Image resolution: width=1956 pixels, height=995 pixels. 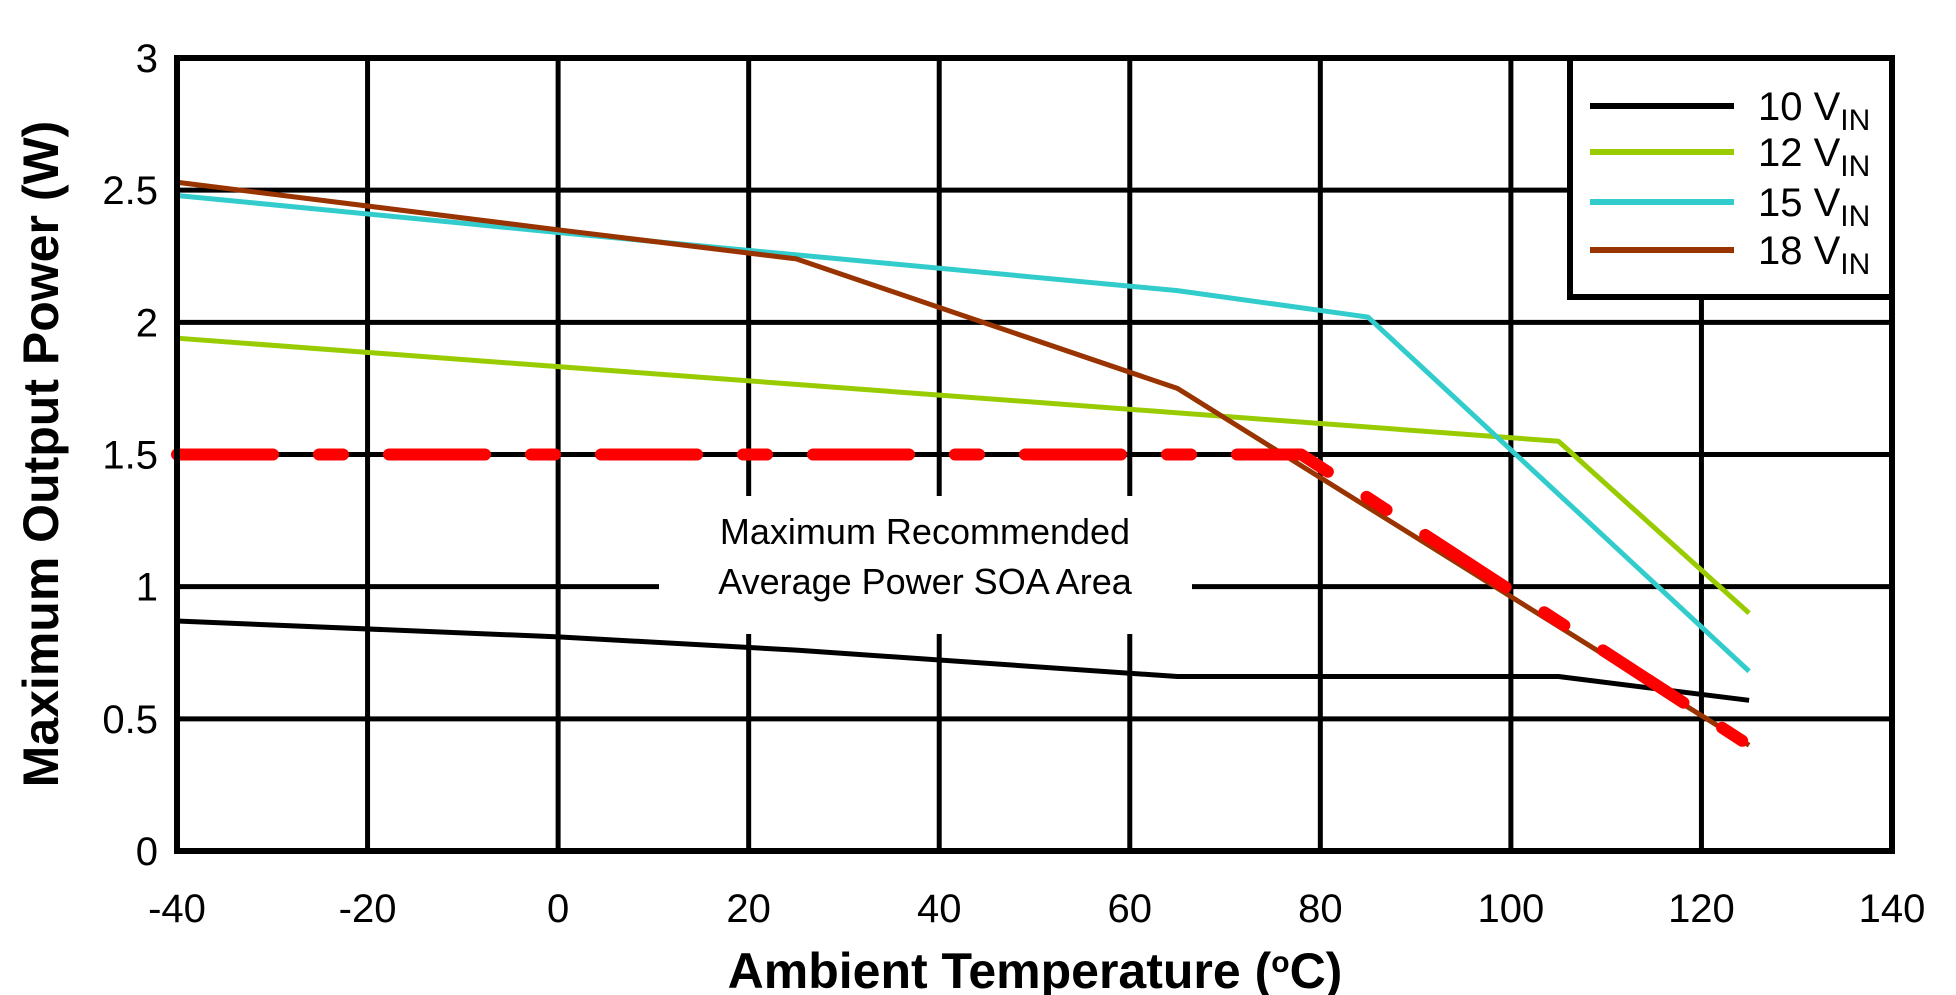 What do you see at coordinates (130, 191) in the screenshot?
I see `y-tick-label: 2.5` at bounding box center [130, 191].